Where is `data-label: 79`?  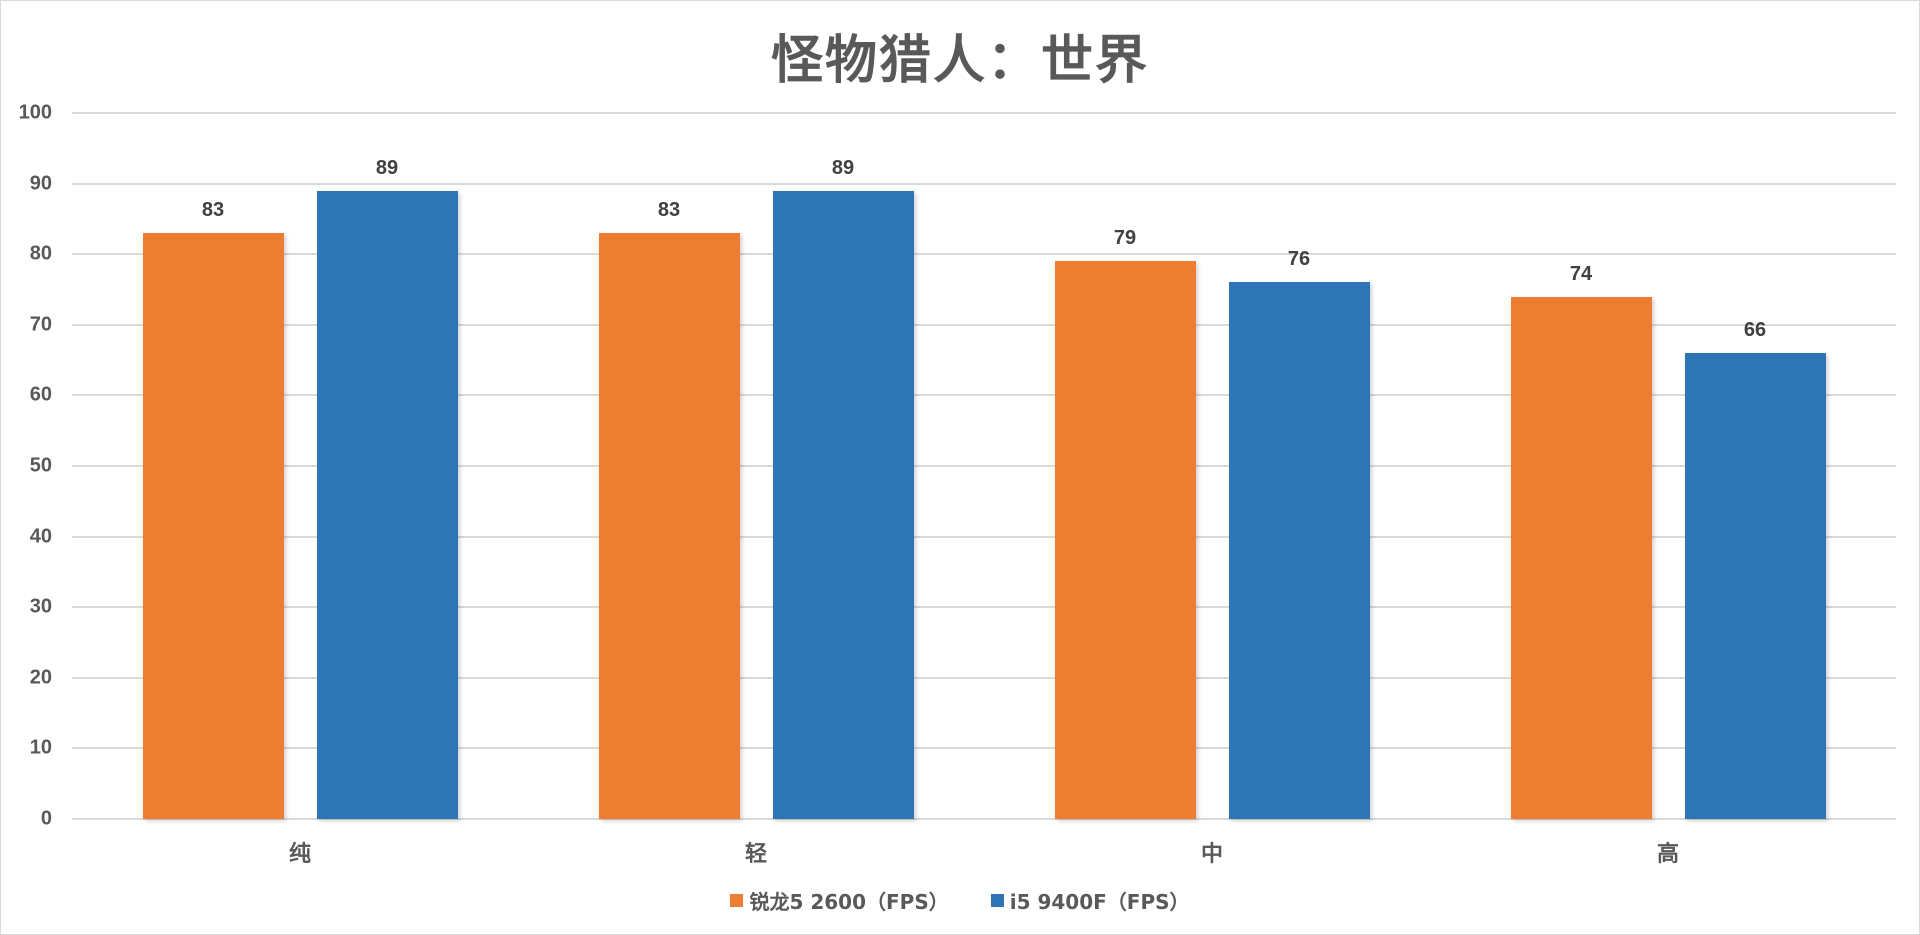
data-label: 79 is located at coordinates (1125, 238).